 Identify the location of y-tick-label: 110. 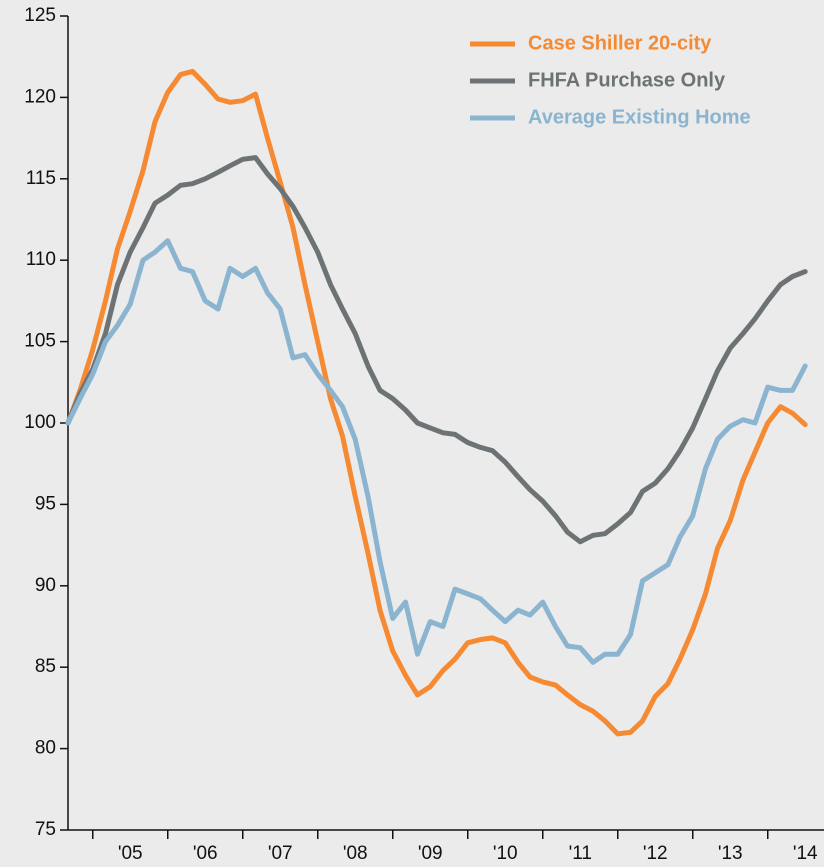
(41, 259).